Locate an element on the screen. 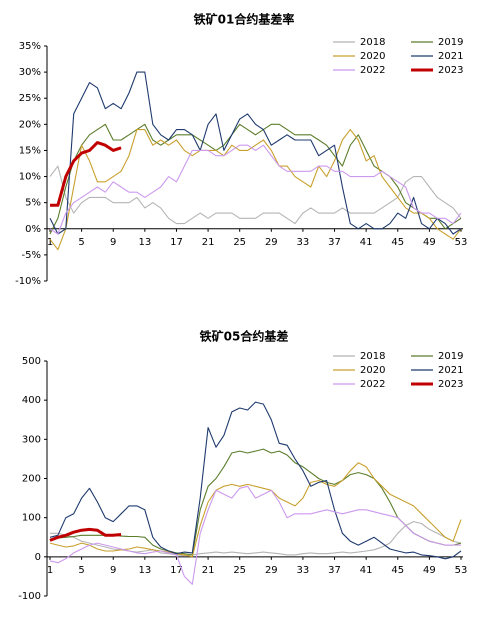  y-tick-label: -5% is located at coordinates (31, 255).